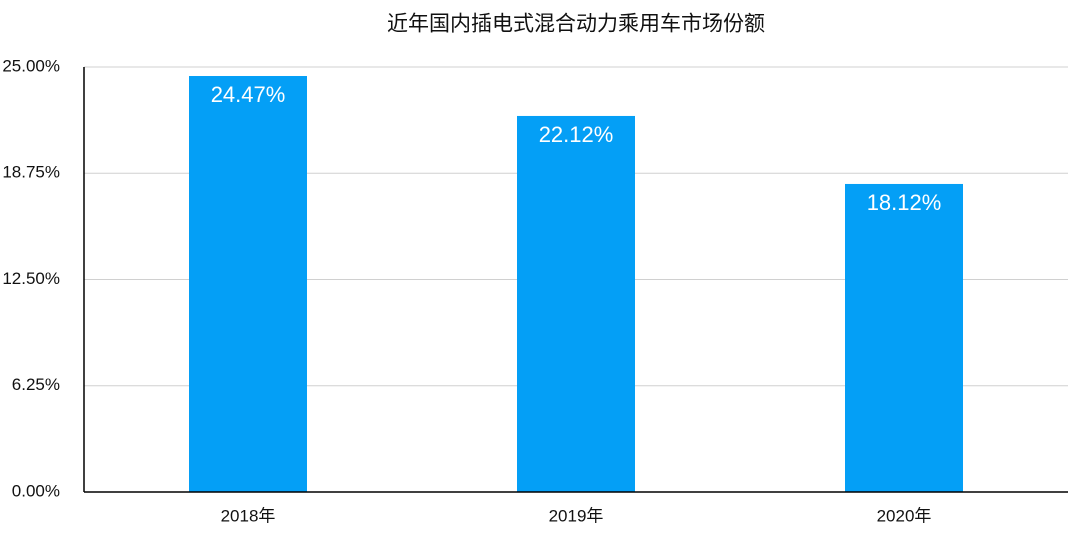 The width and height of the screenshot is (1080, 543). Describe the element at coordinates (31, 172) in the screenshot. I see `y-tick-label: 18.75%` at that location.